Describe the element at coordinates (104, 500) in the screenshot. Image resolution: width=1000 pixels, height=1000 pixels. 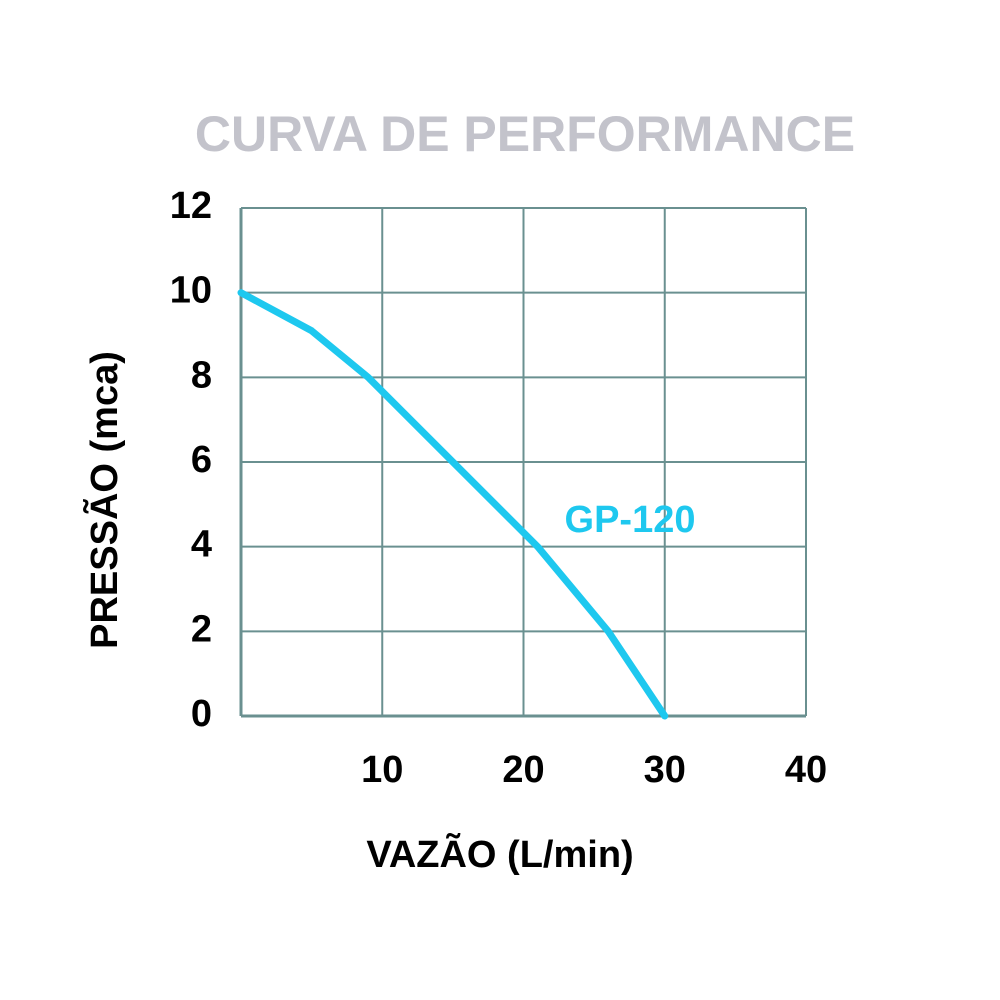
I see `y-axis-title: PRESSÃO (mca)` at that location.